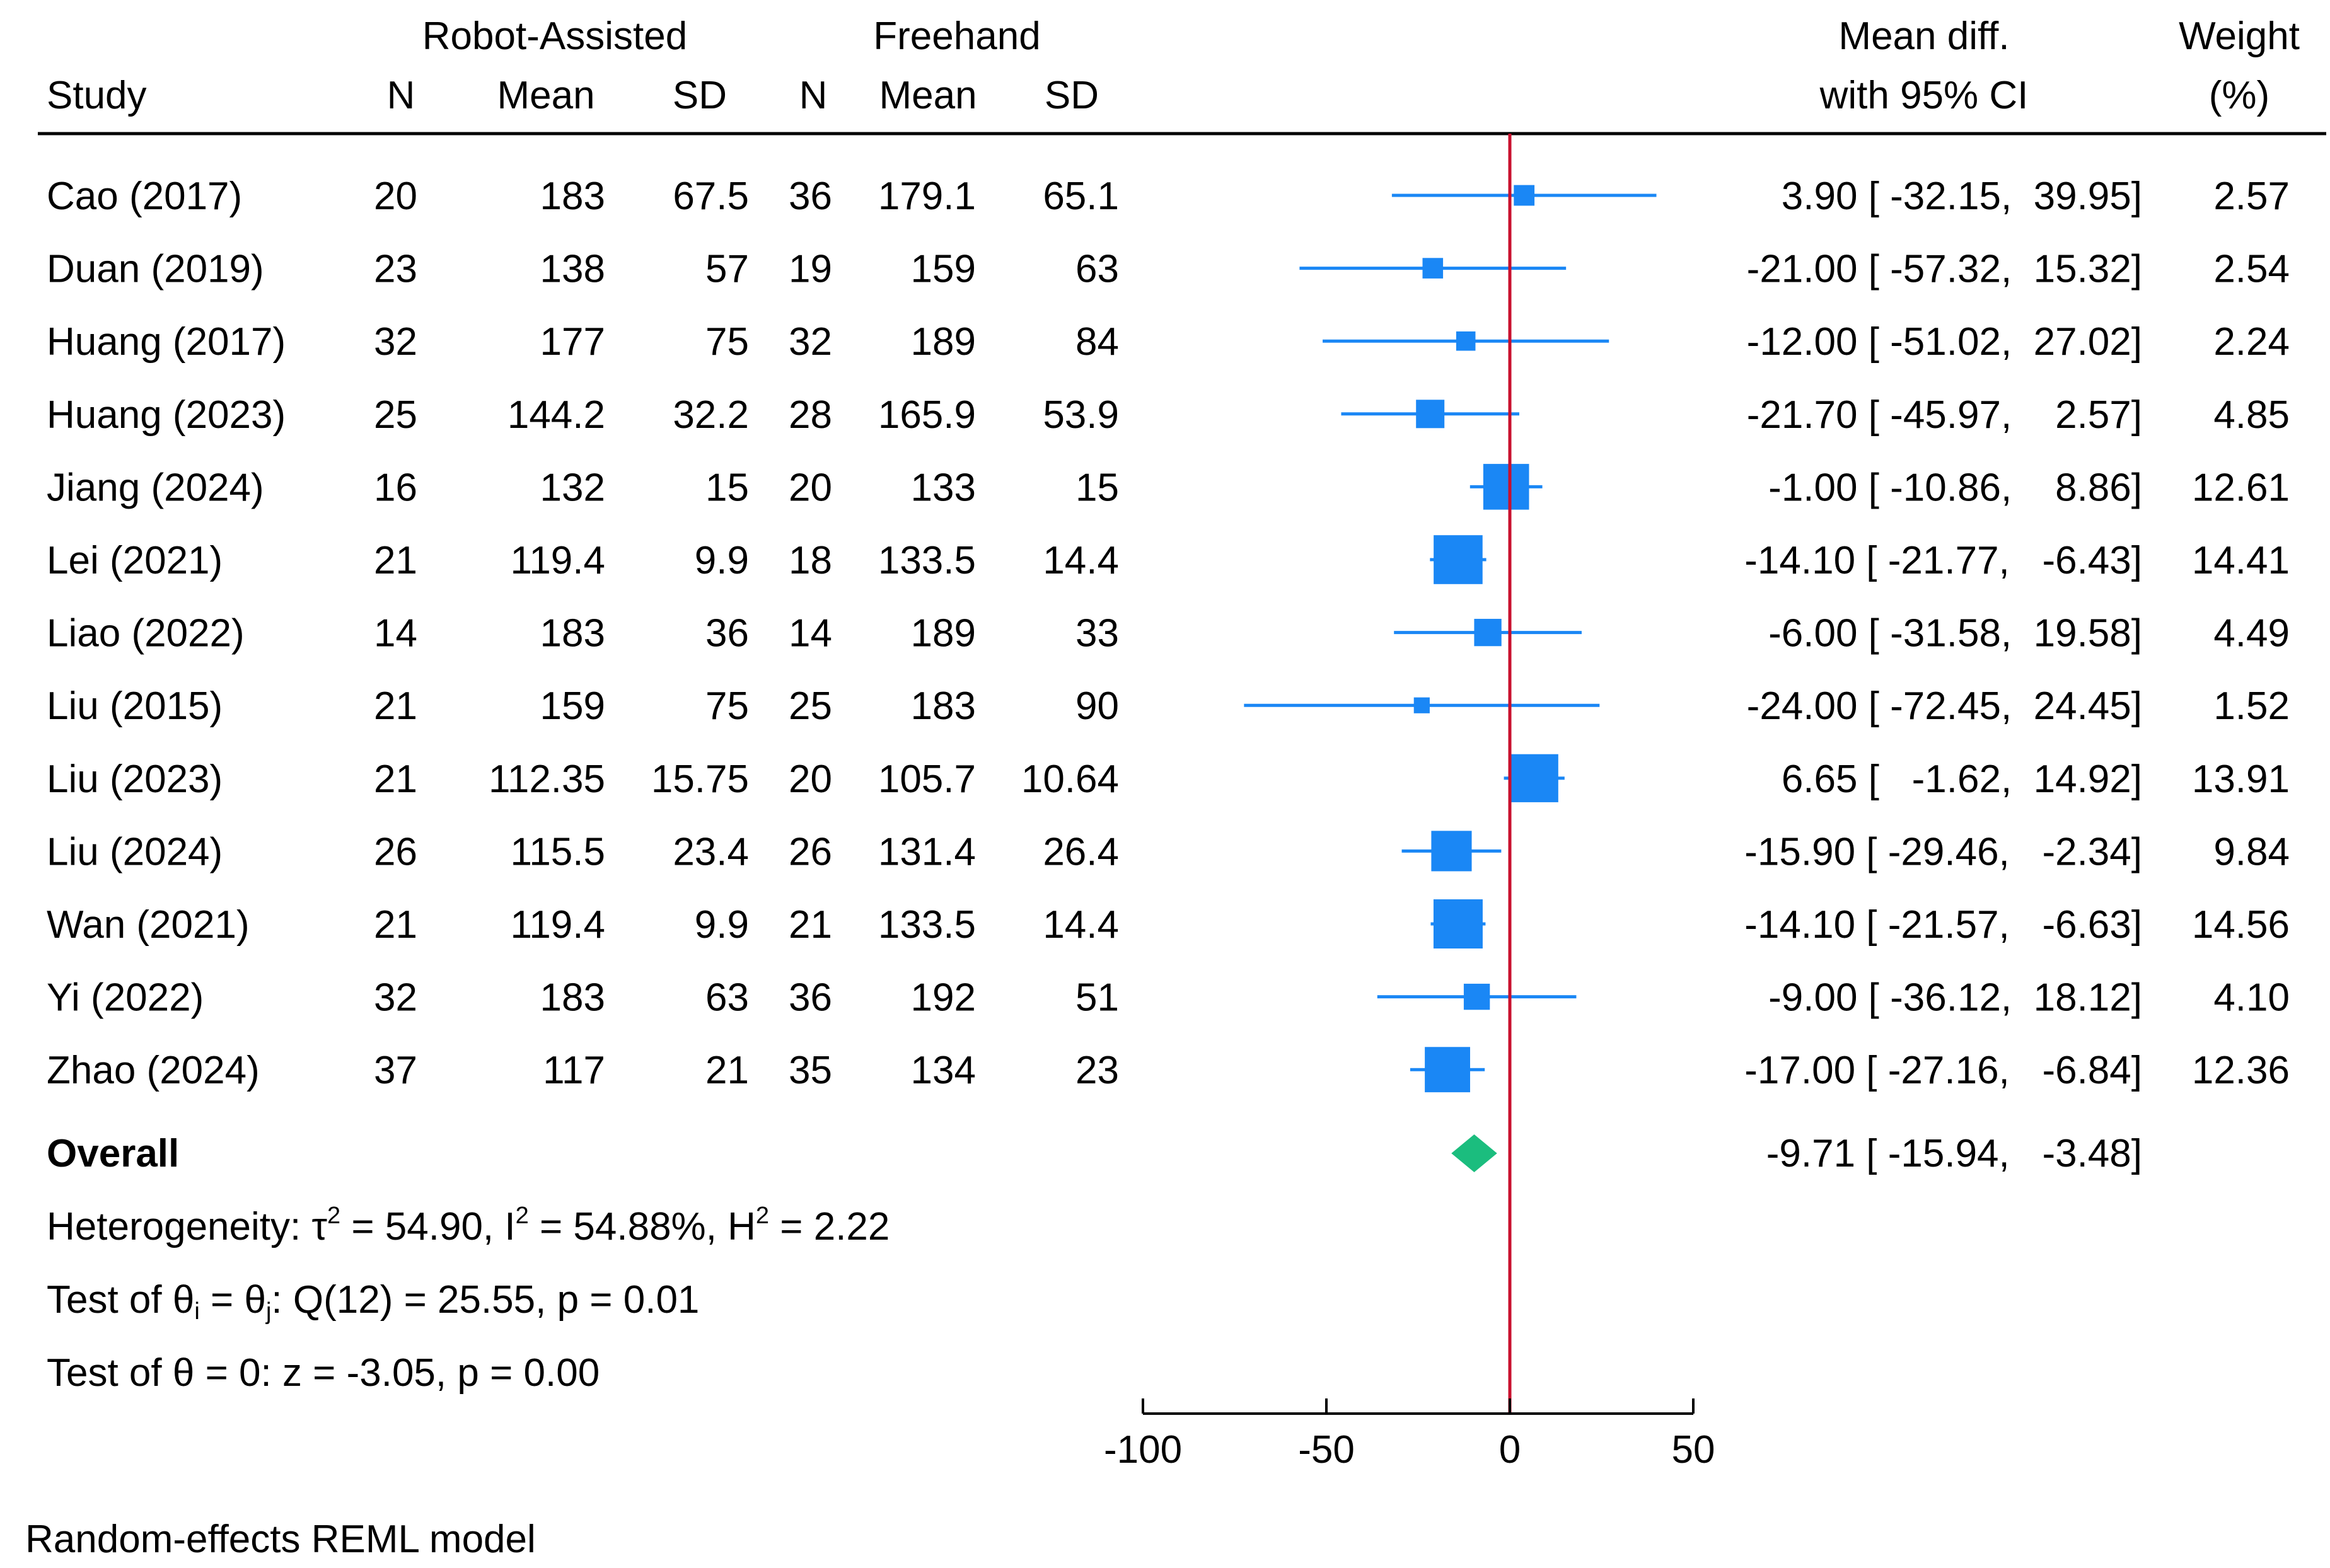  Describe the element at coordinates (2241, 1070) in the screenshot. I see `weight-value: 12.36` at that location.